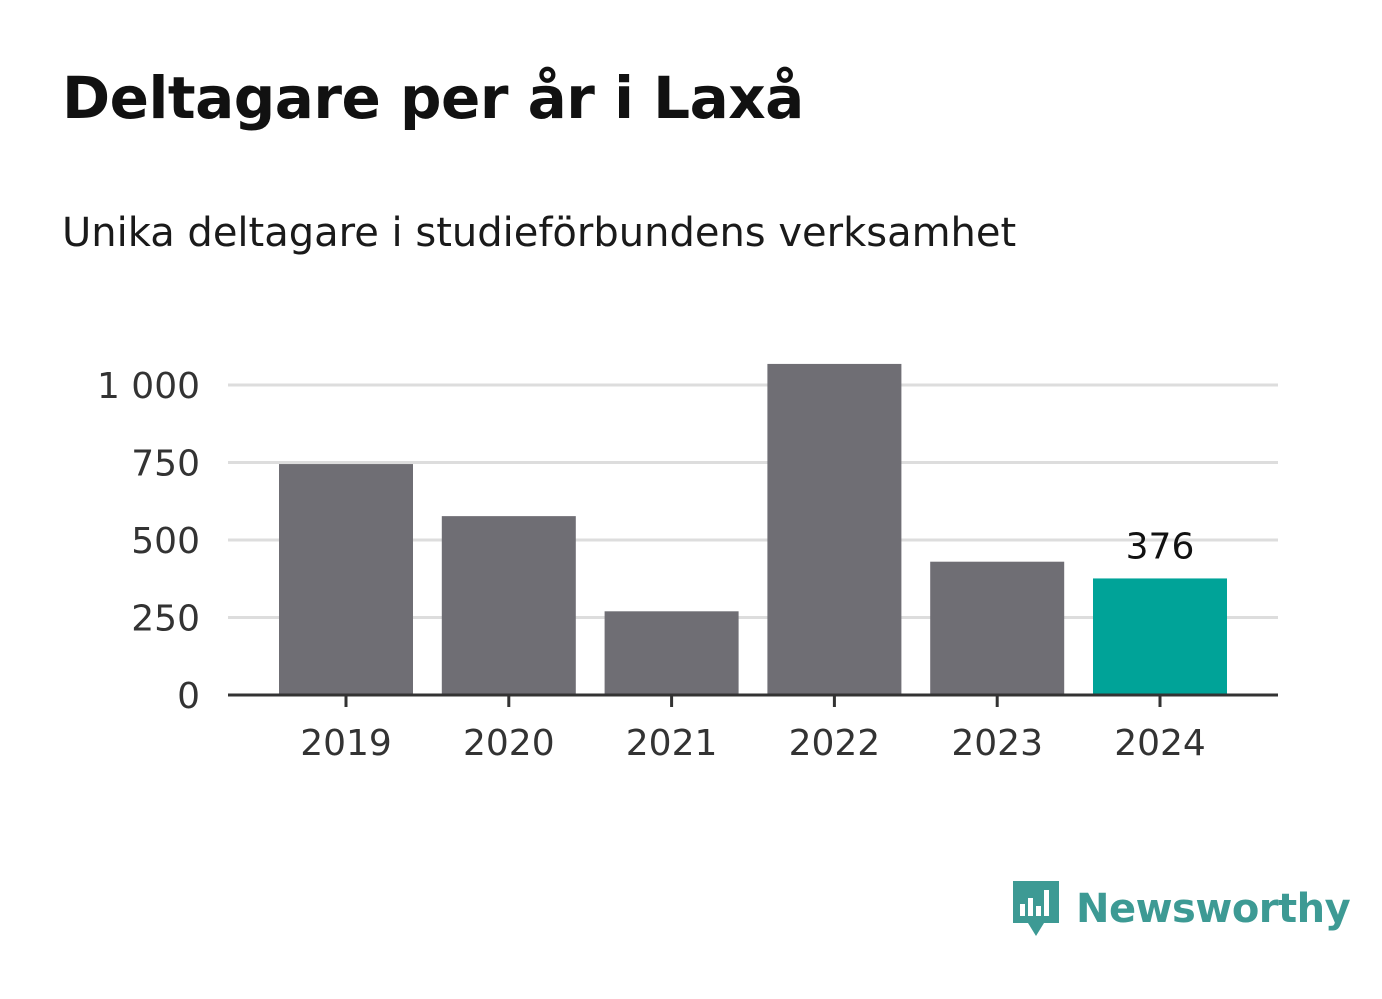  What do you see at coordinates (1160, 546) in the screenshot?
I see `data-label: 376` at bounding box center [1160, 546].